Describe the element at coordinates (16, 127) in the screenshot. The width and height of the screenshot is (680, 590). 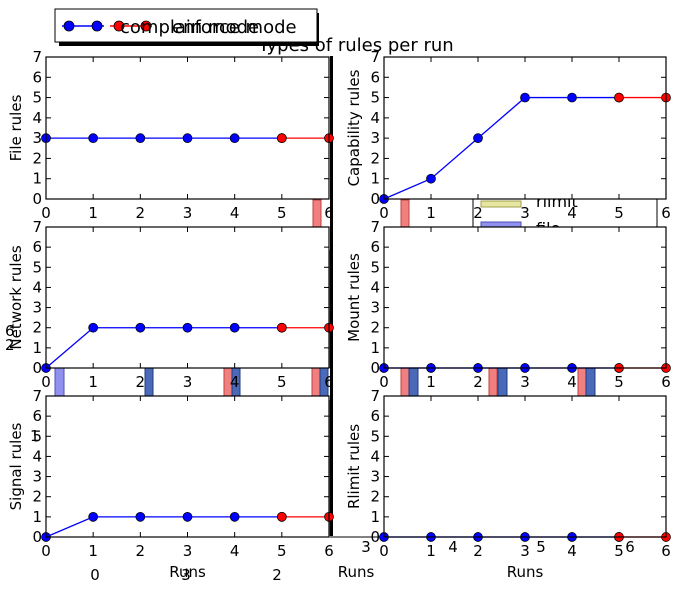
I see `y-axis-label: File rules` at that location.